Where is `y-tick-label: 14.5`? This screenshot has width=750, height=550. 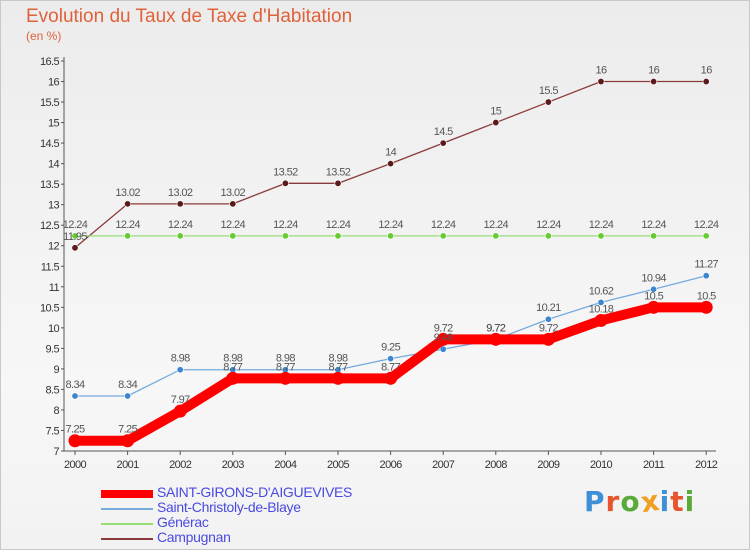 y-tick-label: 14.5 is located at coordinates (49, 144).